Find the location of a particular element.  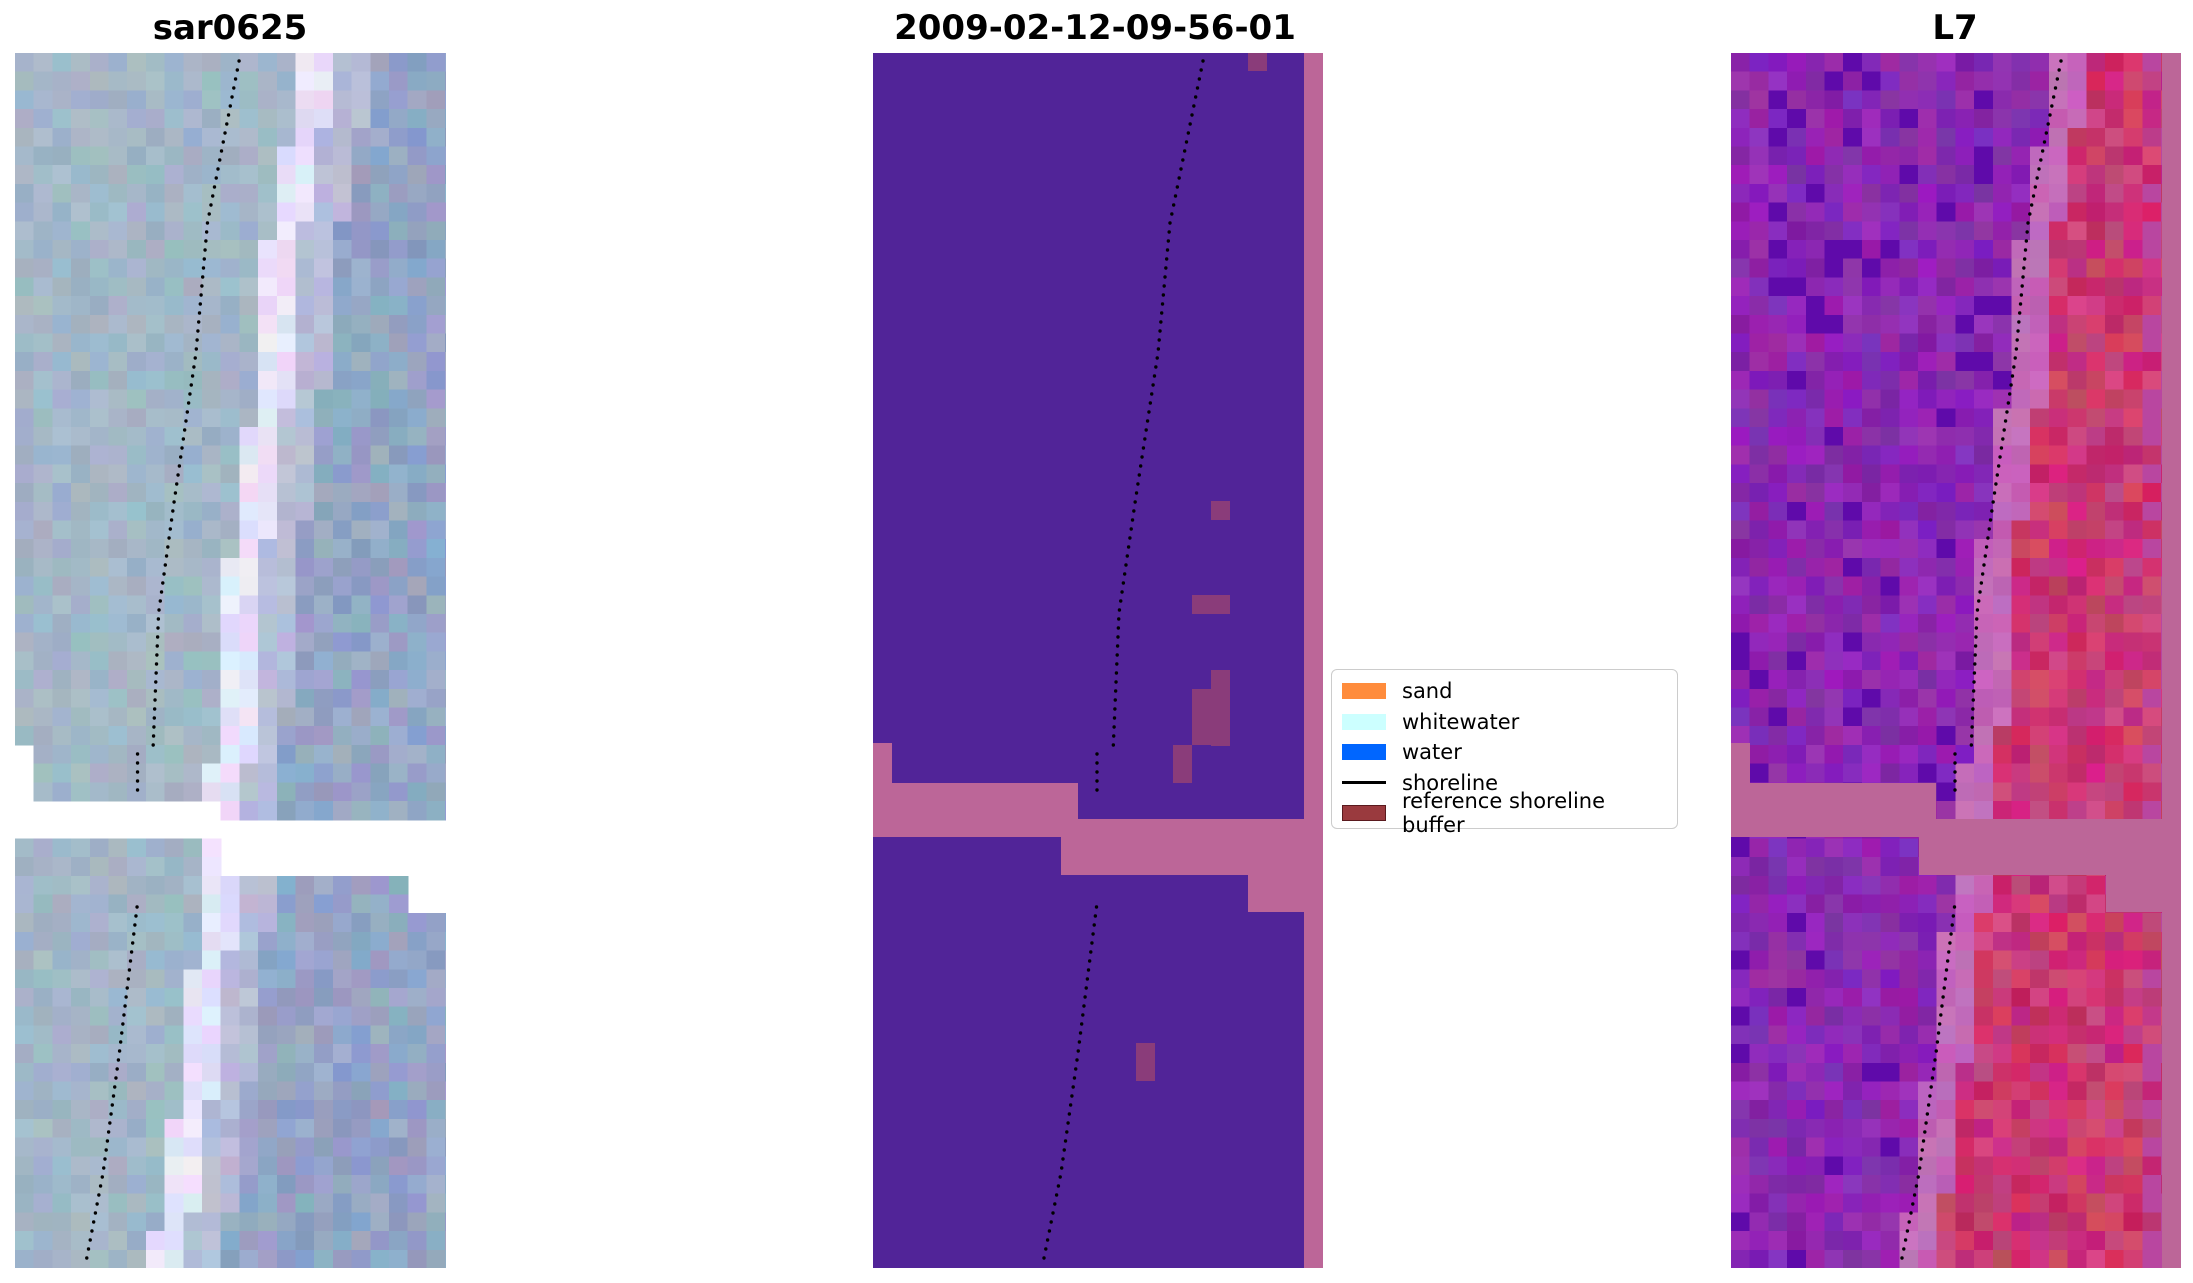

legend-label: sand is located at coordinates (1427, 691).